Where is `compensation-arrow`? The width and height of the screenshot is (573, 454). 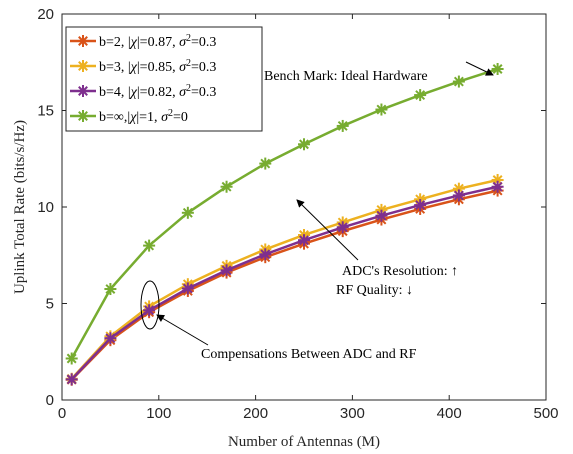 compensation-arrow is located at coordinates (182, 330).